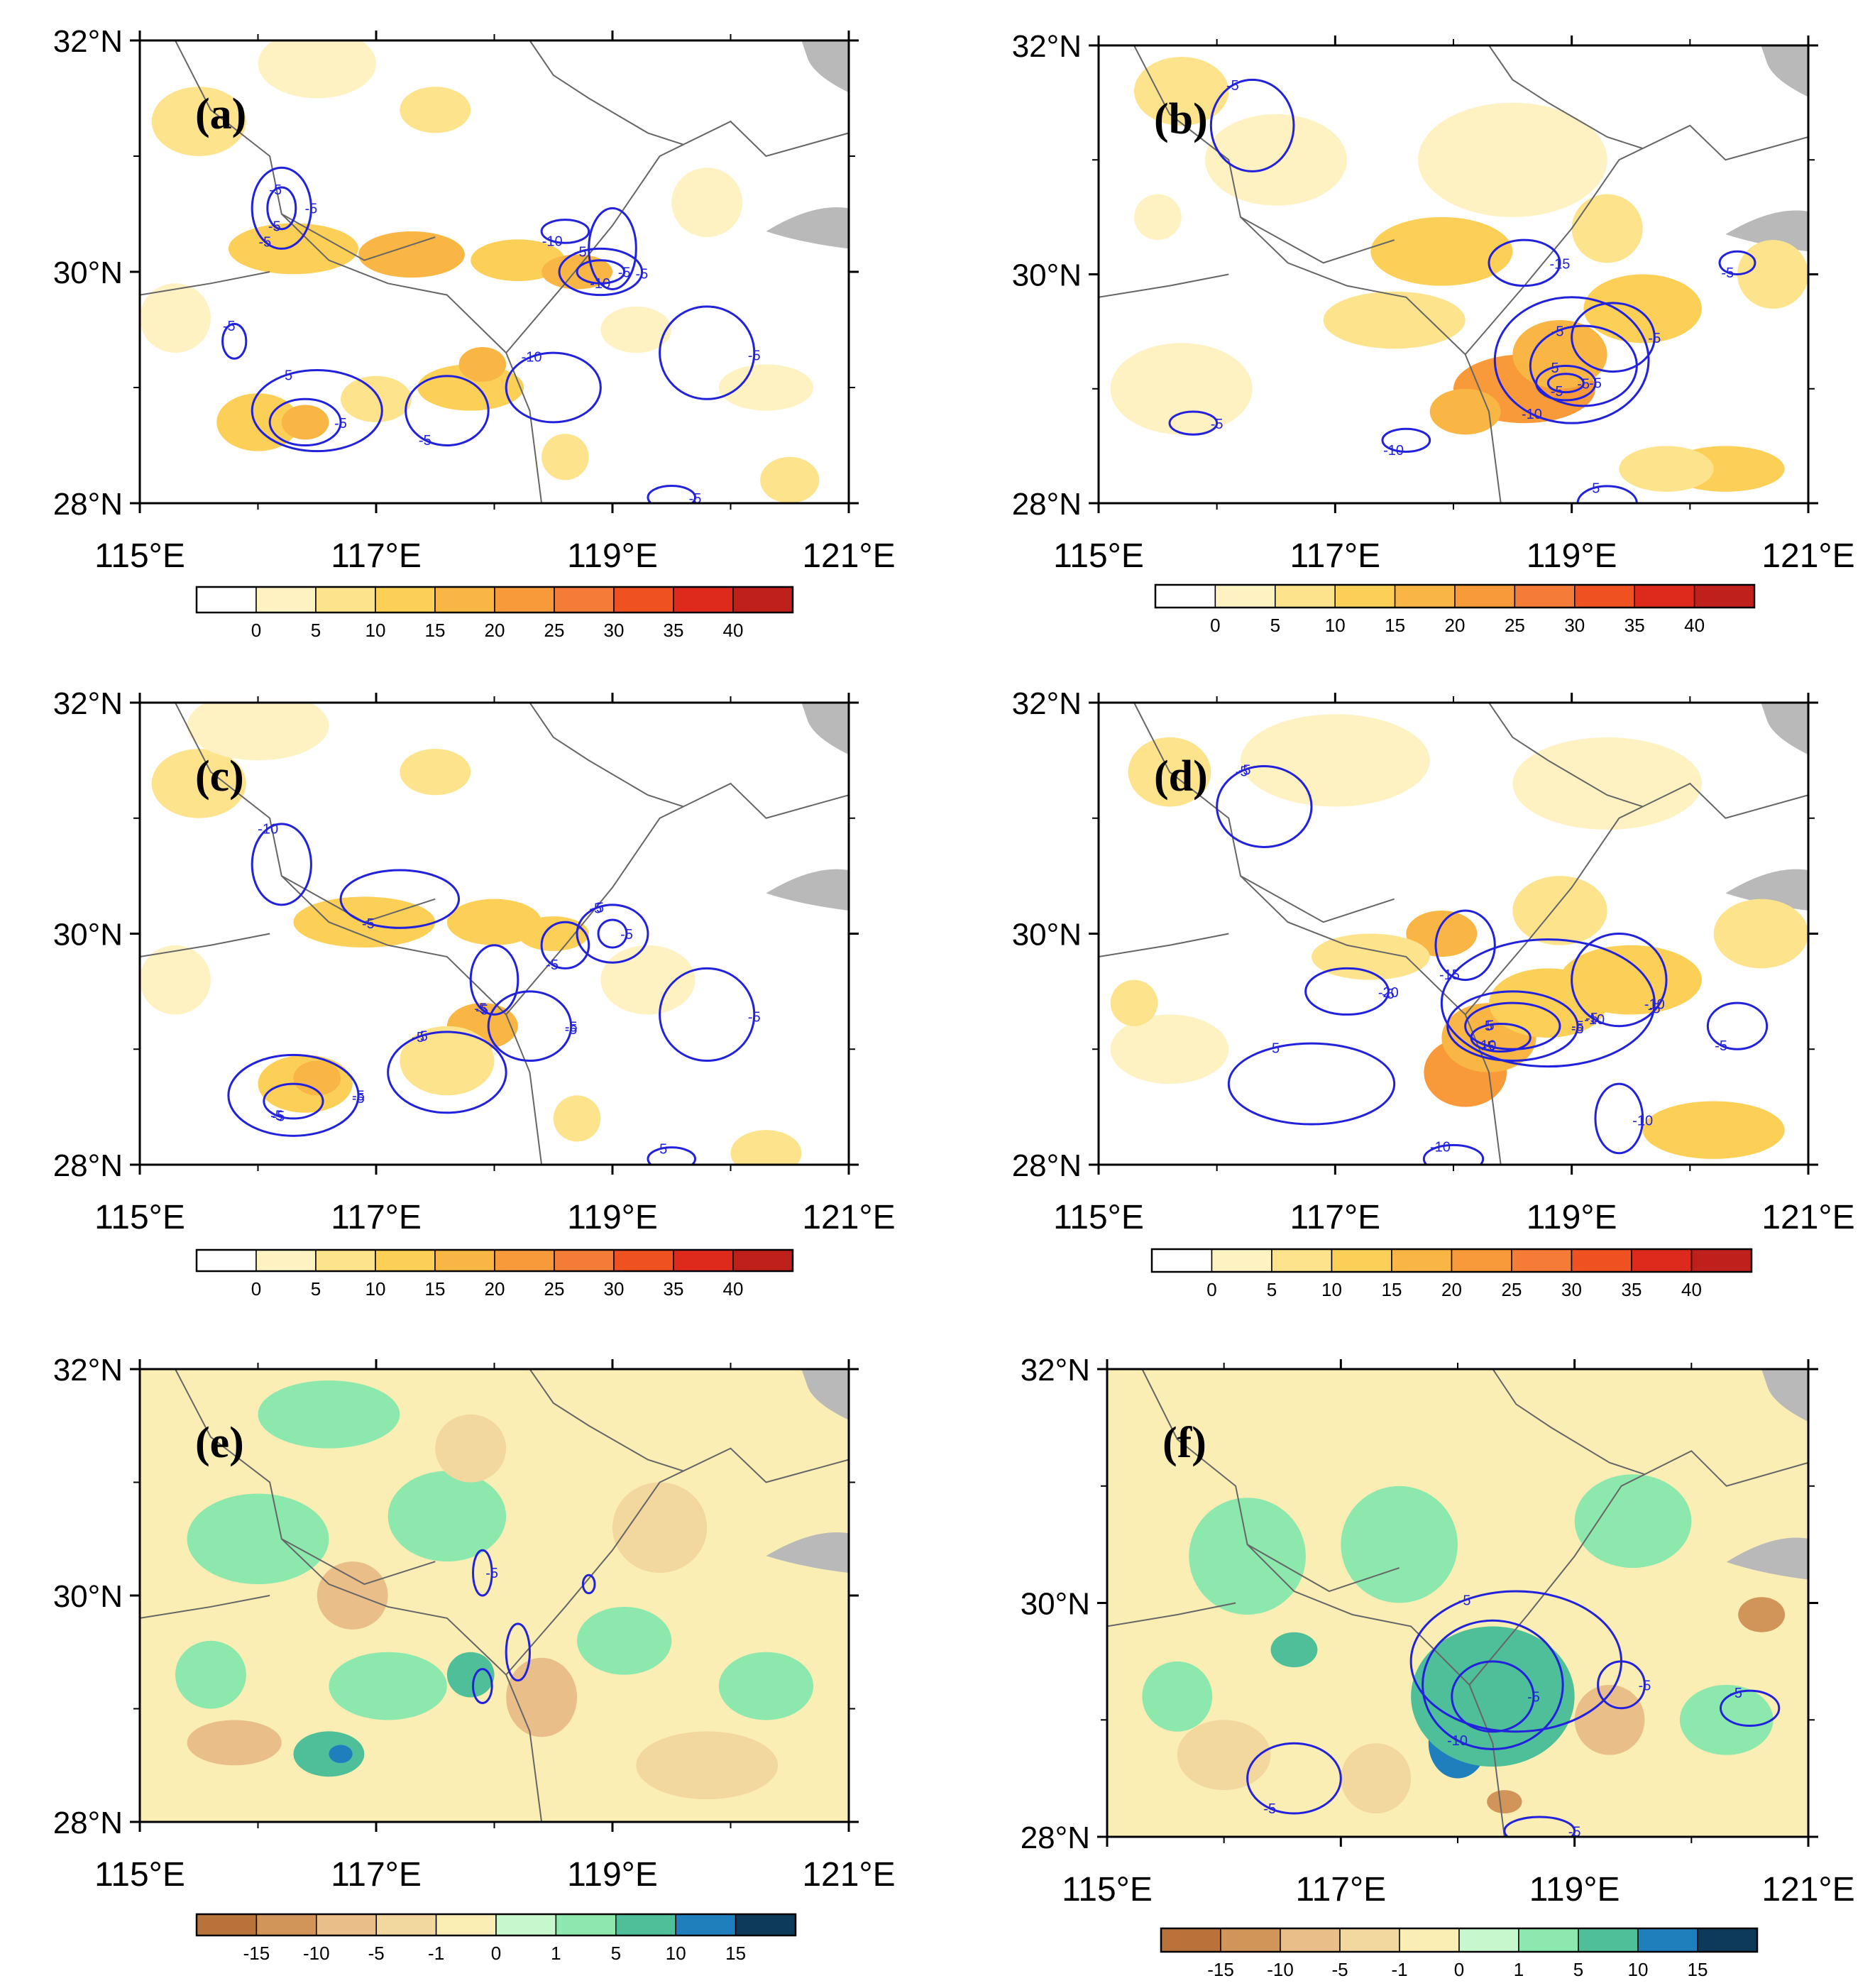 The width and height of the screenshot is (1875, 1988). Describe the element at coordinates (1215, 625) in the screenshot. I see `colorbar-label: 0` at that location.